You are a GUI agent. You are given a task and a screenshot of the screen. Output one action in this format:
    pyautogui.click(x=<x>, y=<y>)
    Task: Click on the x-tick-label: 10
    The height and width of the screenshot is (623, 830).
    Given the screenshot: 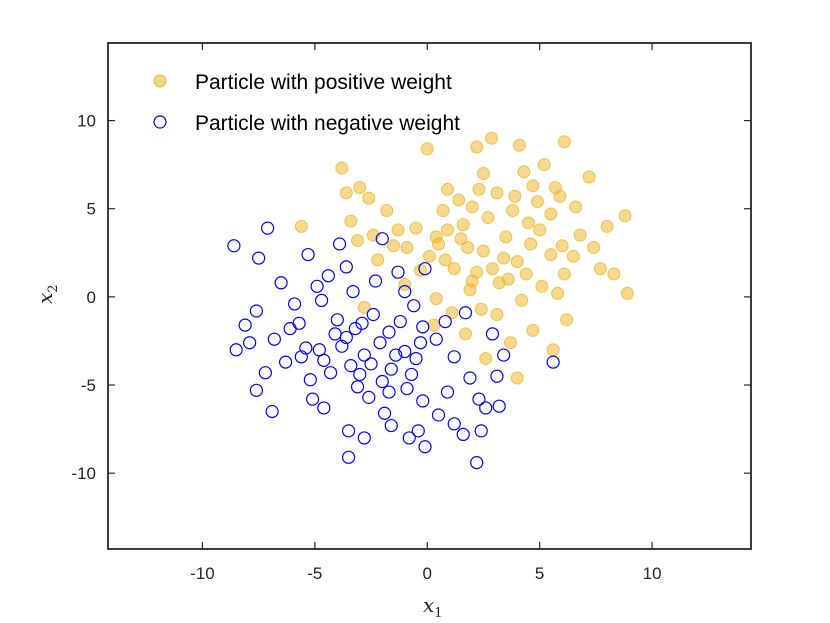 What is the action you would take?
    pyautogui.click(x=652, y=573)
    